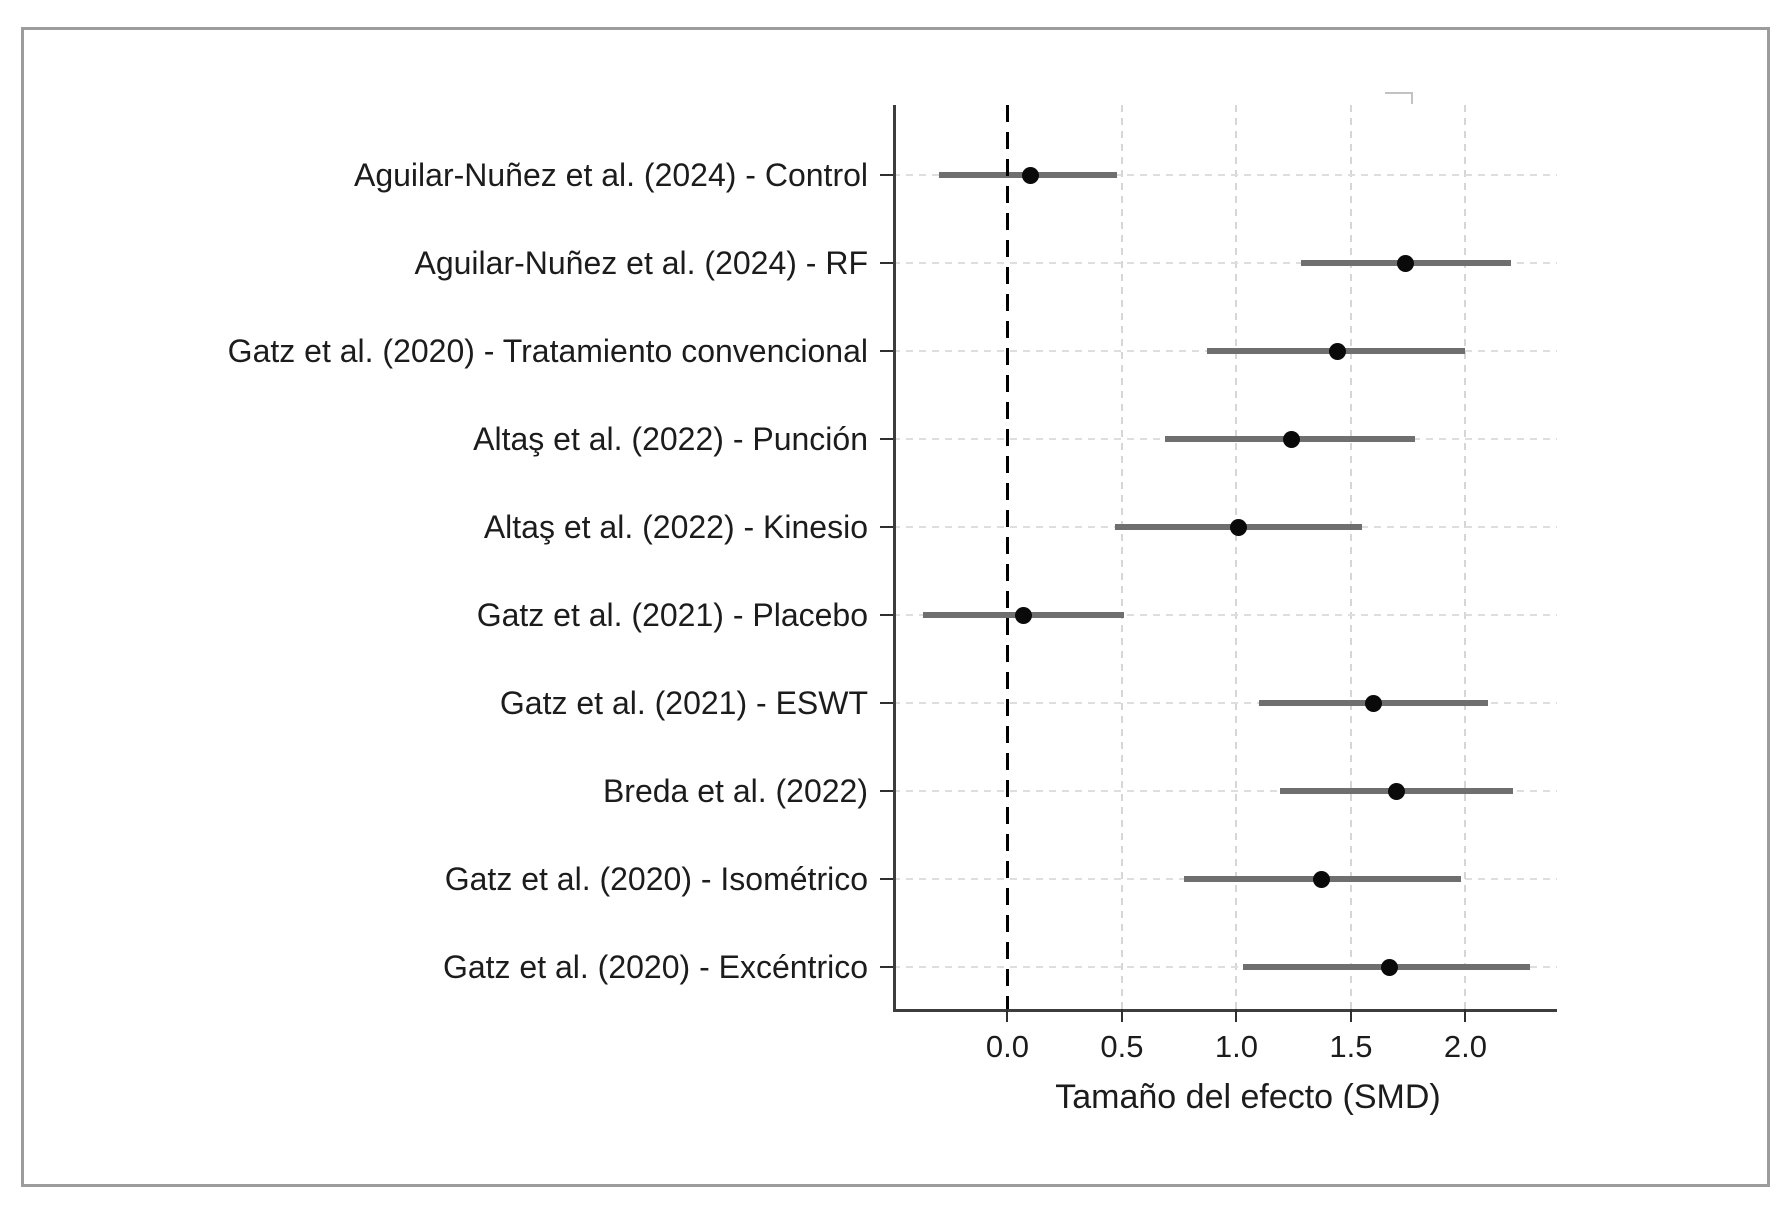 This screenshot has width=1789, height=1212. What do you see at coordinates (656, 879) in the screenshot?
I see `row-label: Gatz et al. (2020) - Isométrico` at bounding box center [656, 879].